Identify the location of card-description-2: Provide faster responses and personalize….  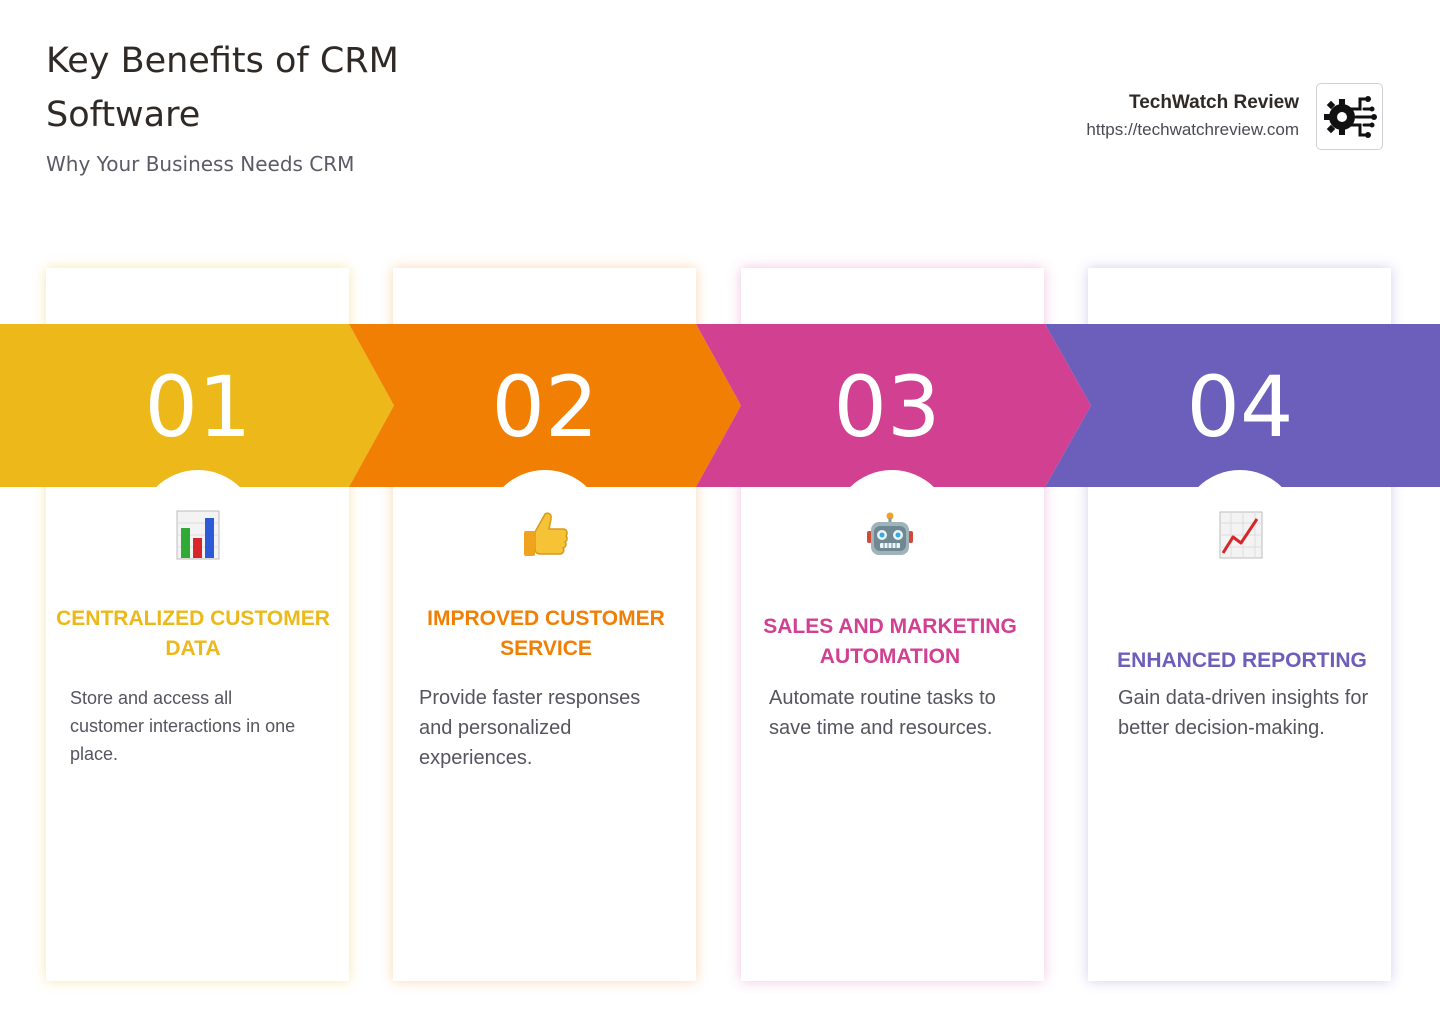
(530, 728).